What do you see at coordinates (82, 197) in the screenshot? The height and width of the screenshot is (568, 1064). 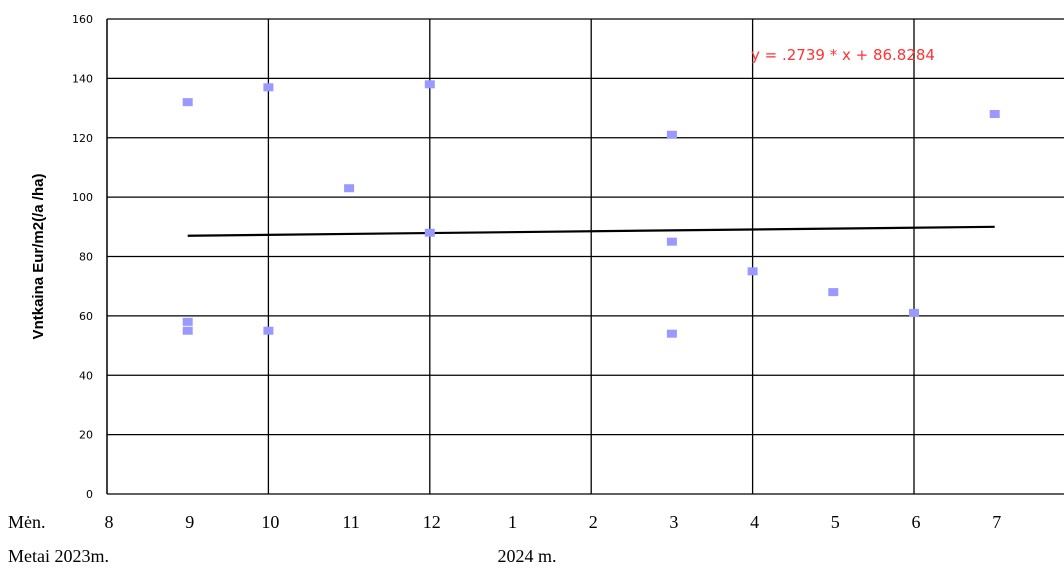 I see `y-tick-label: 100` at bounding box center [82, 197].